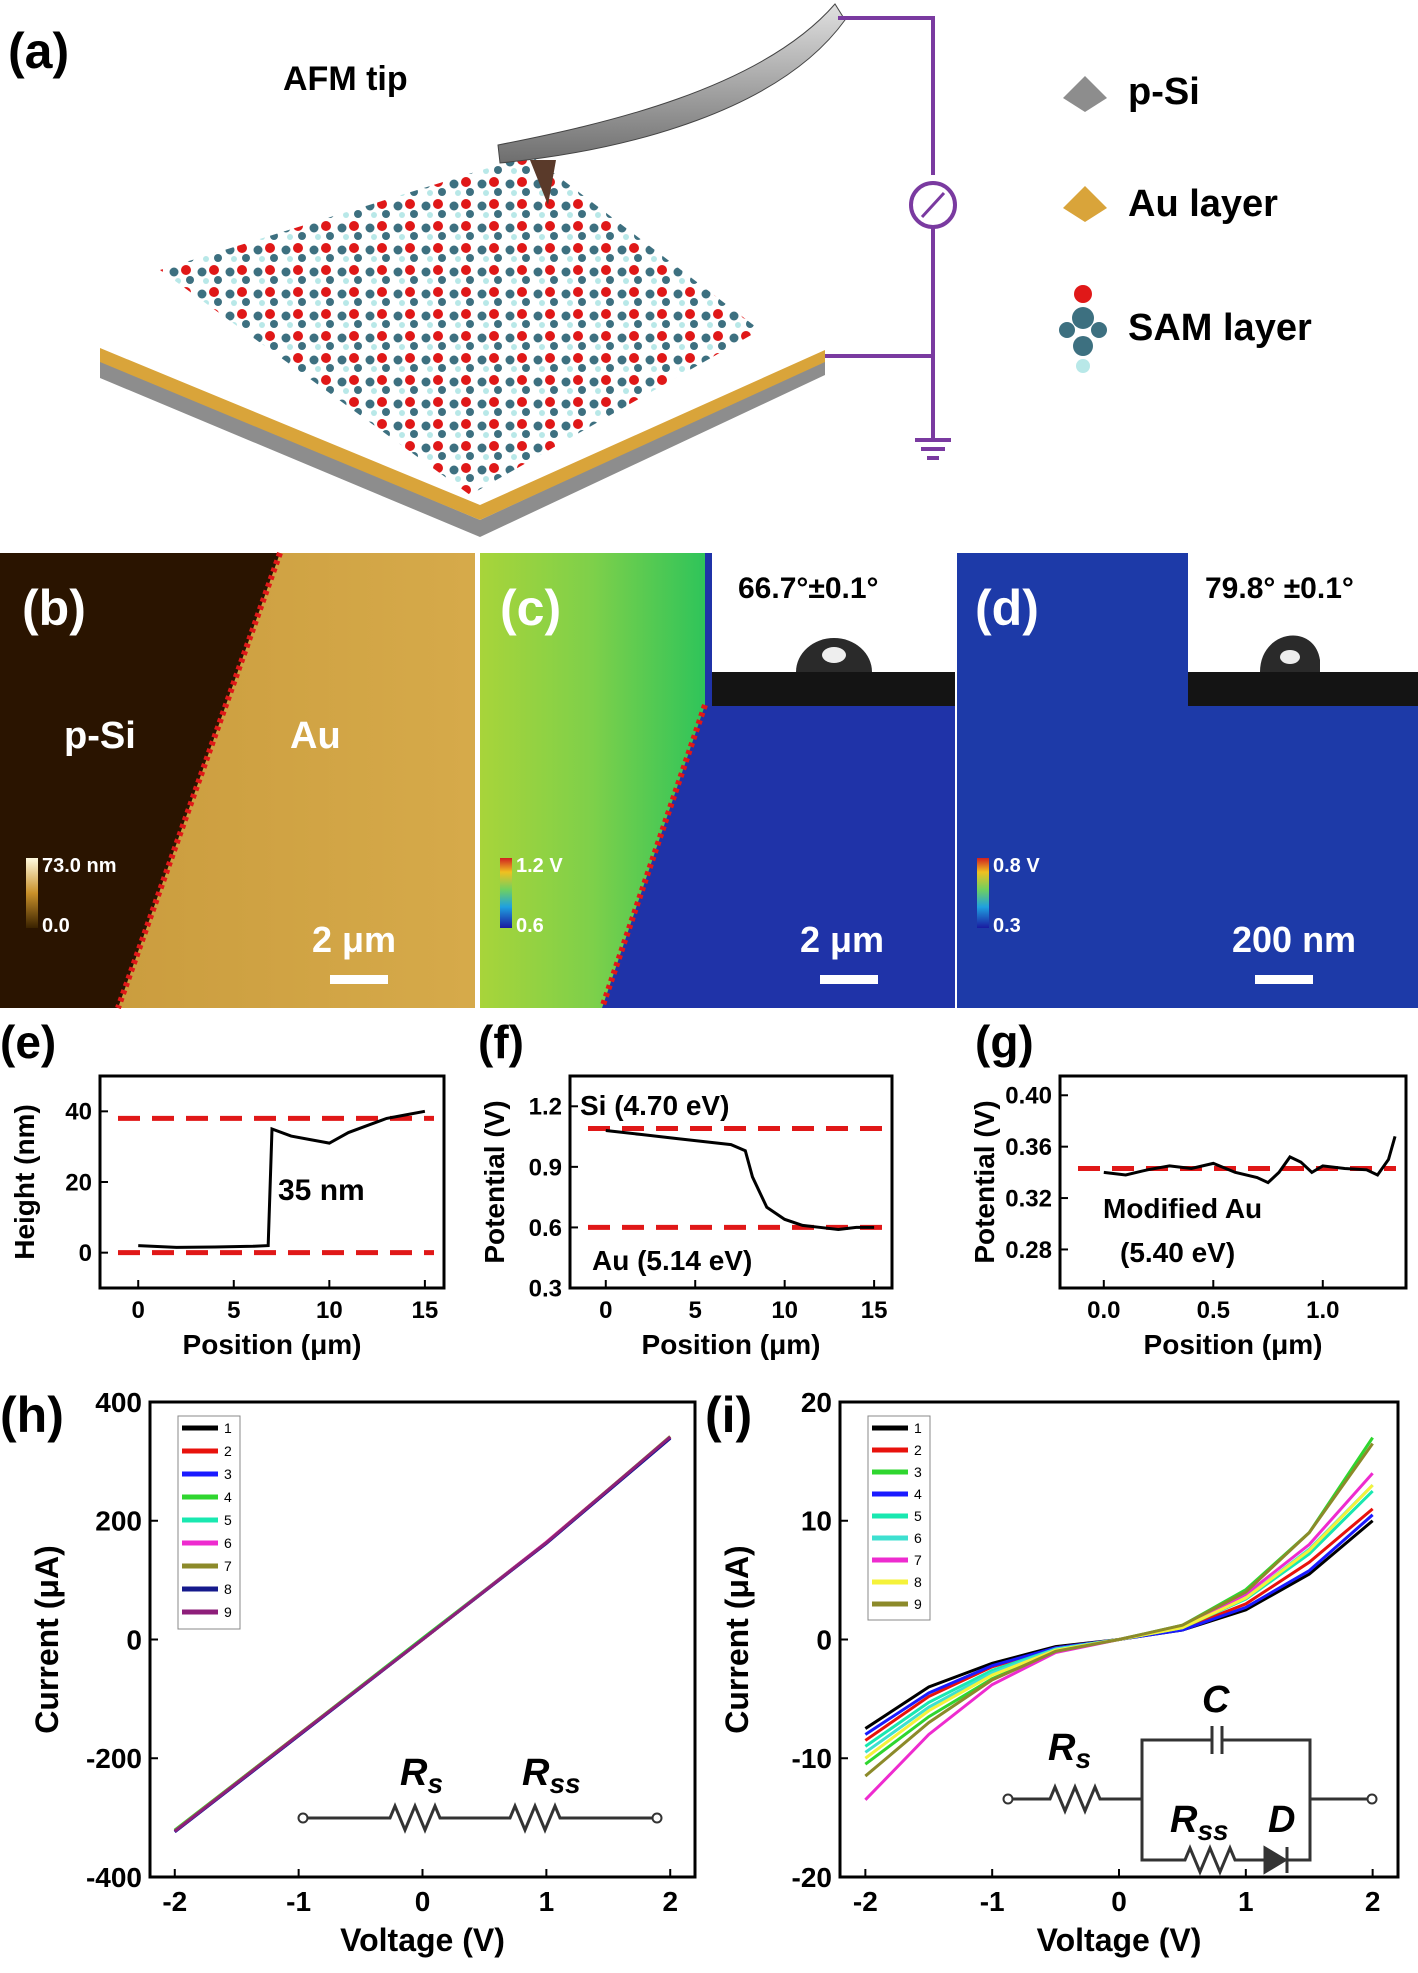 Image resolution: width=1418 pixels, height=1973 pixels. I want to click on scalebar-b, so click(359, 979).